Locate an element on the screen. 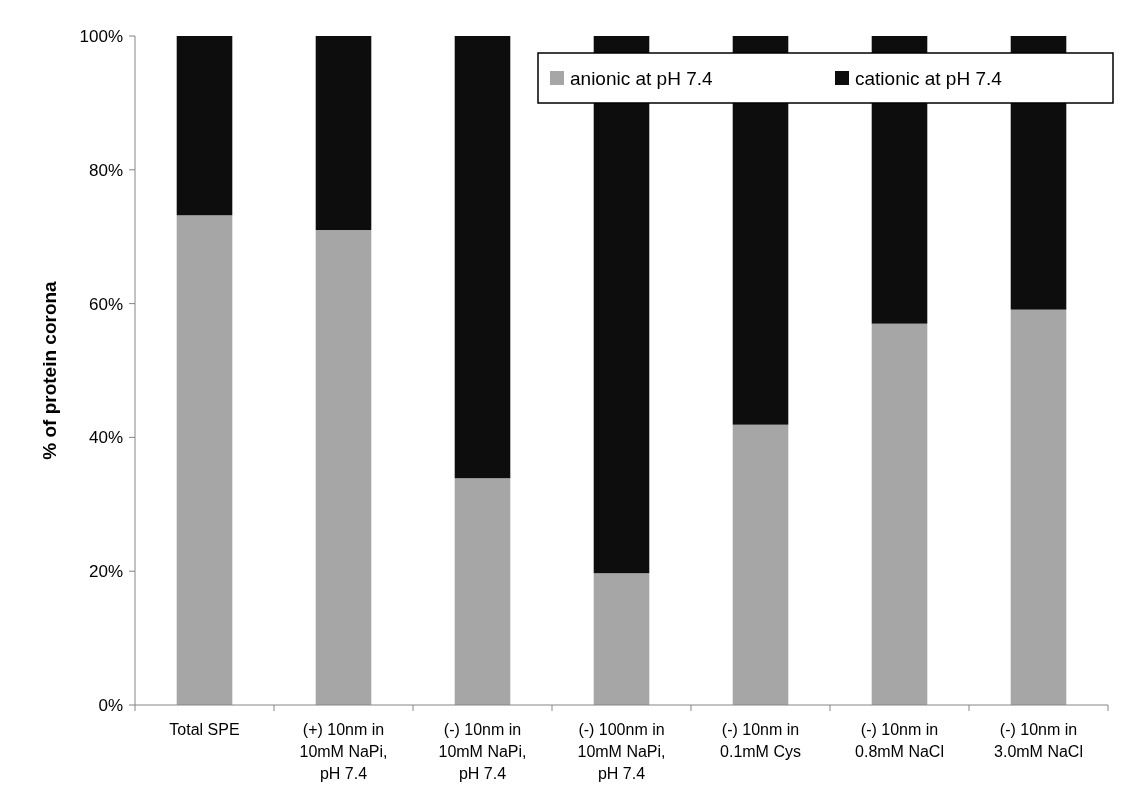  y-tick-label: 80% is located at coordinates (105, 170).